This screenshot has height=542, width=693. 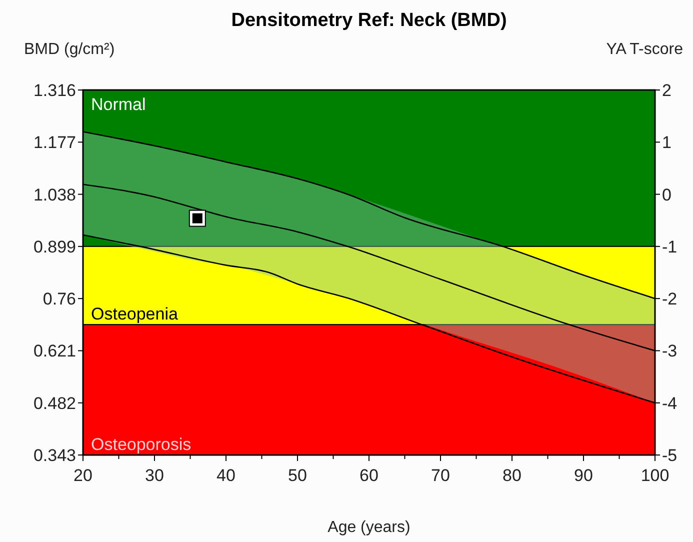 I want to click on x-tick-label: 50, so click(x=297, y=475).